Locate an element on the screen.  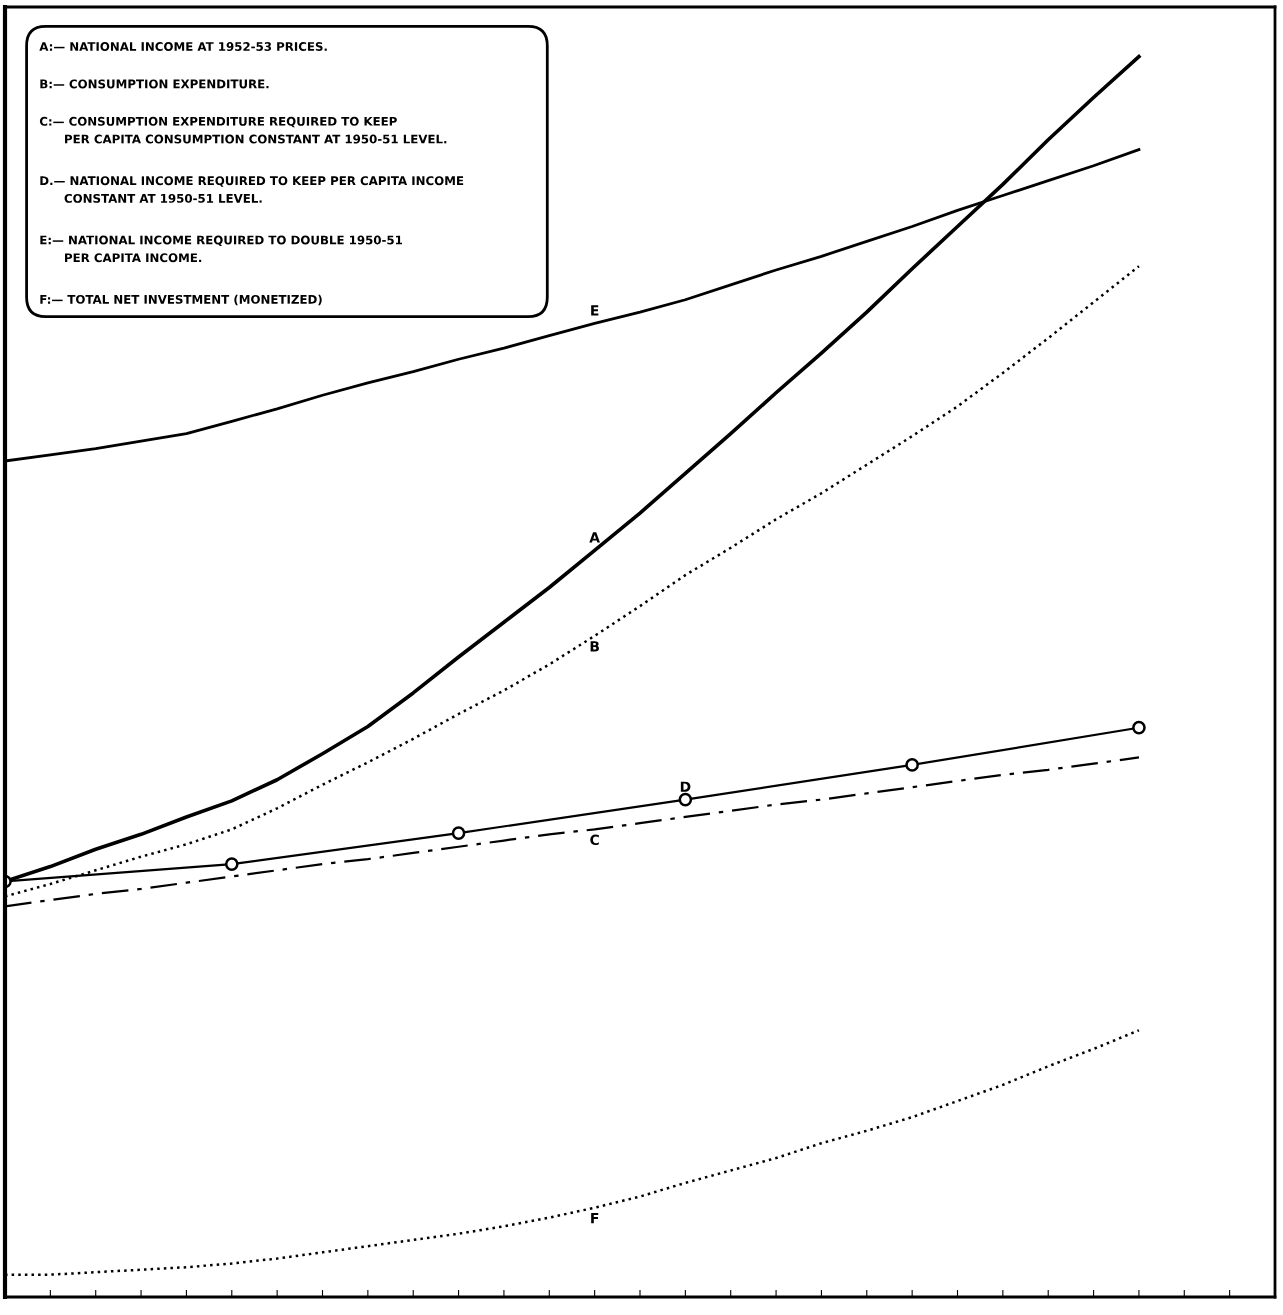
text: A:— NATIONAL INCOME AT 1952-53 PRICES. is located at coordinates (183, 46).